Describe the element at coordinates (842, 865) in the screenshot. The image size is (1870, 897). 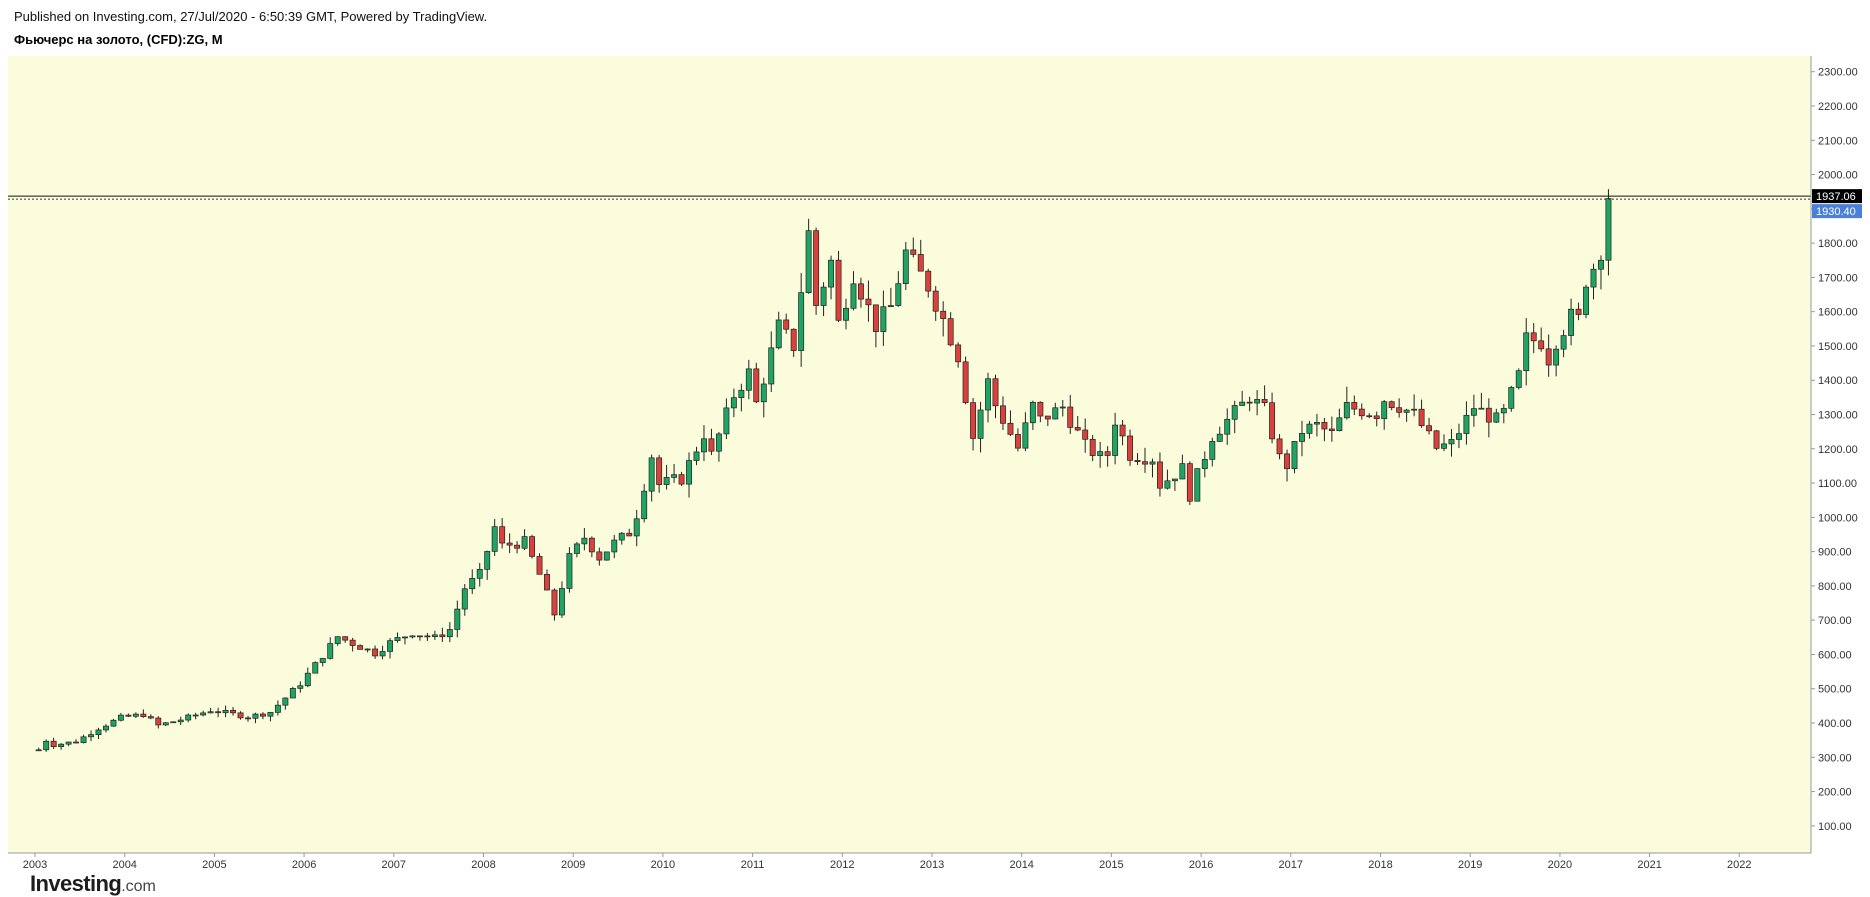
I see `year-tick-label: 2012` at that location.